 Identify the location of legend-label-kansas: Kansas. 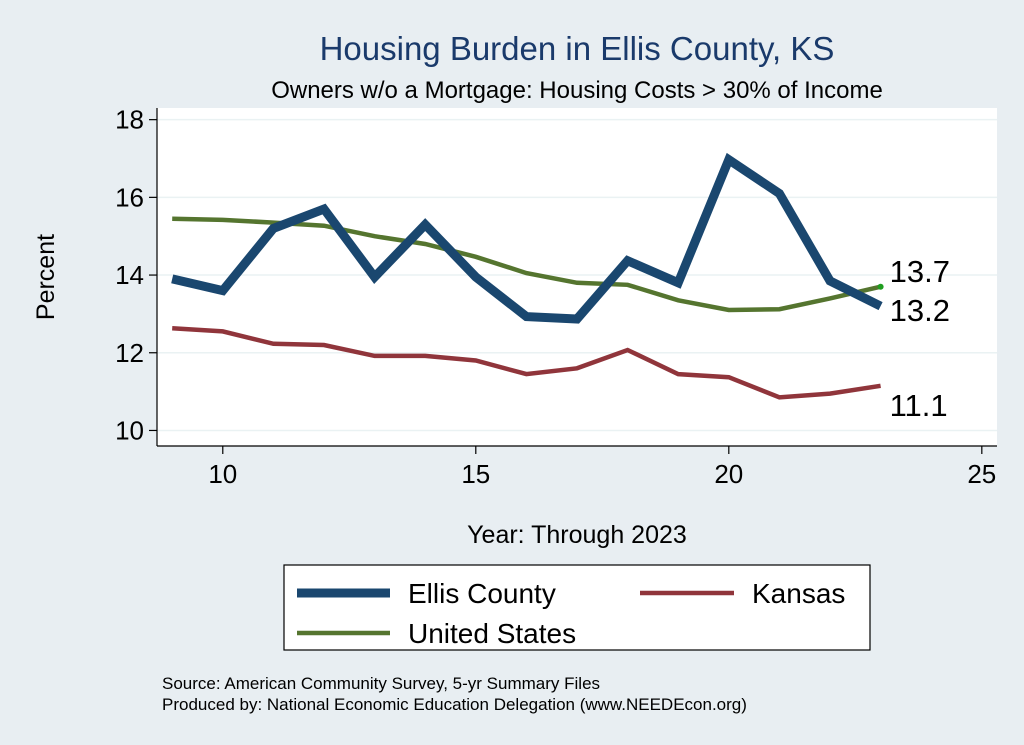
(798, 593).